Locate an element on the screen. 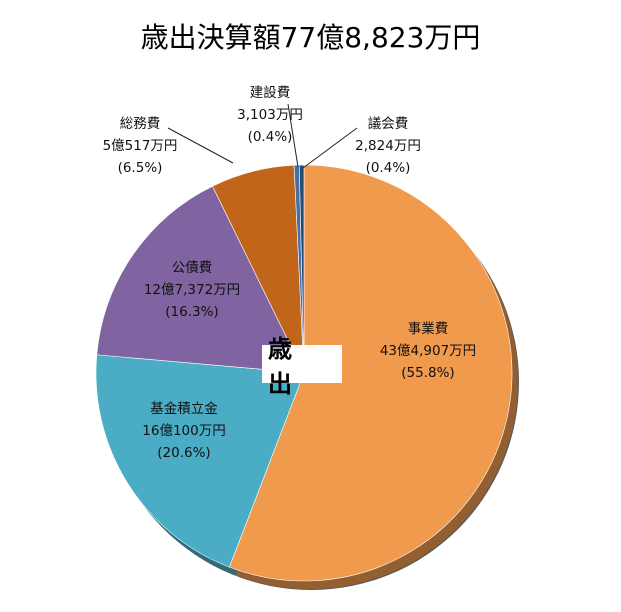 The width and height of the screenshot is (621, 612). slice-label-percent-gikai: (0.4%) is located at coordinates (388, 168).